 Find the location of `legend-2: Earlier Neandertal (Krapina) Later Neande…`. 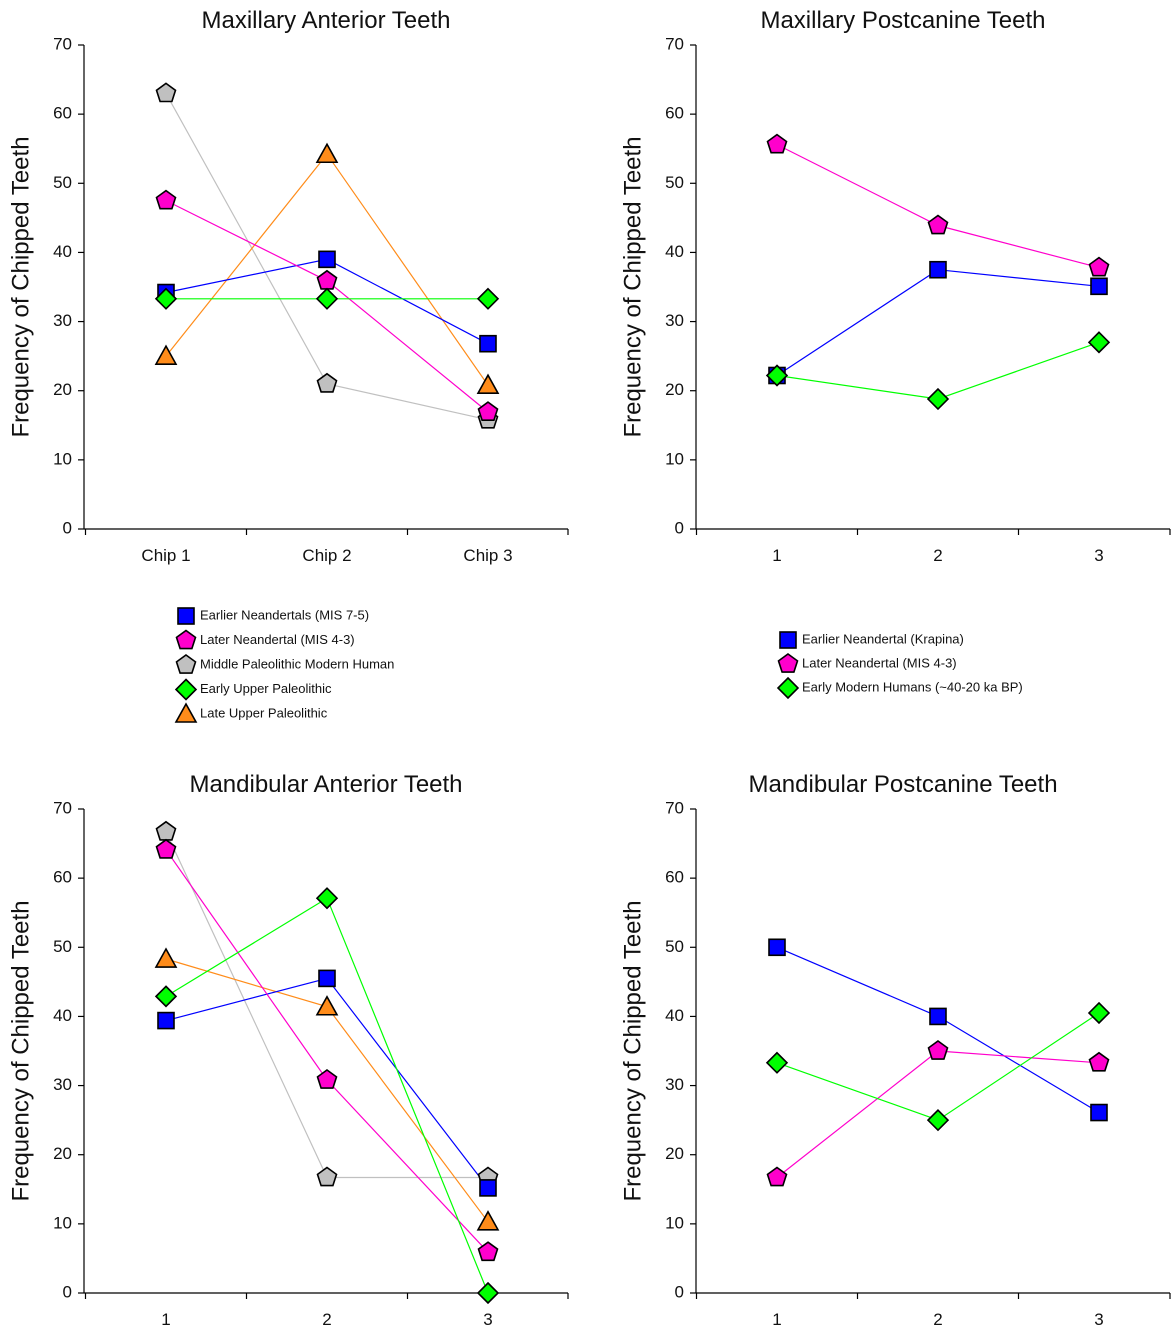

legend-2: Earlier Neandertal (Krapina) Later Neande… is located at coordinates (899, 665).